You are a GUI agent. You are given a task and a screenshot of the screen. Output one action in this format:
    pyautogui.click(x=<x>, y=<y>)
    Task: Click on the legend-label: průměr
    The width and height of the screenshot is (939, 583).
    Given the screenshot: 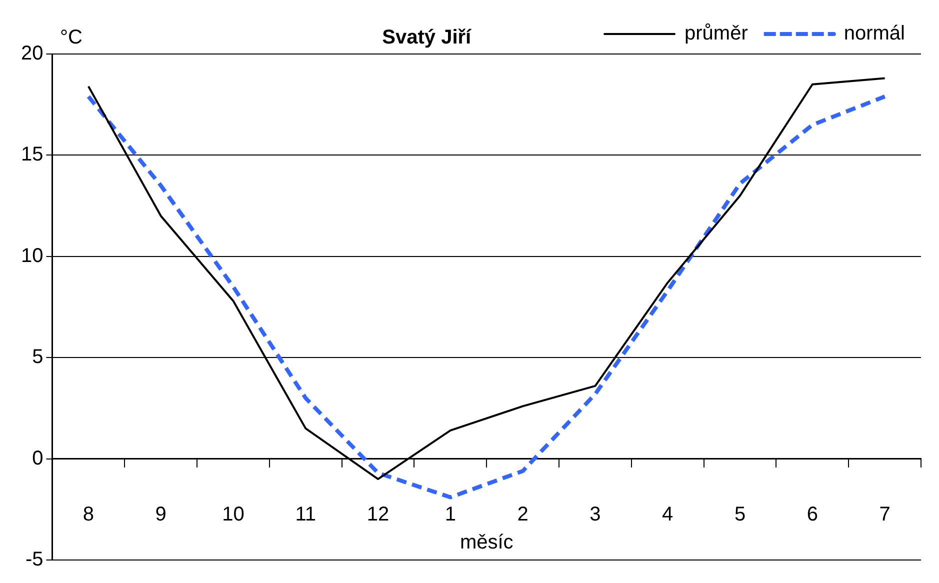 What is the action you would take?
    pyautogui.click(x=716, y=33)
    